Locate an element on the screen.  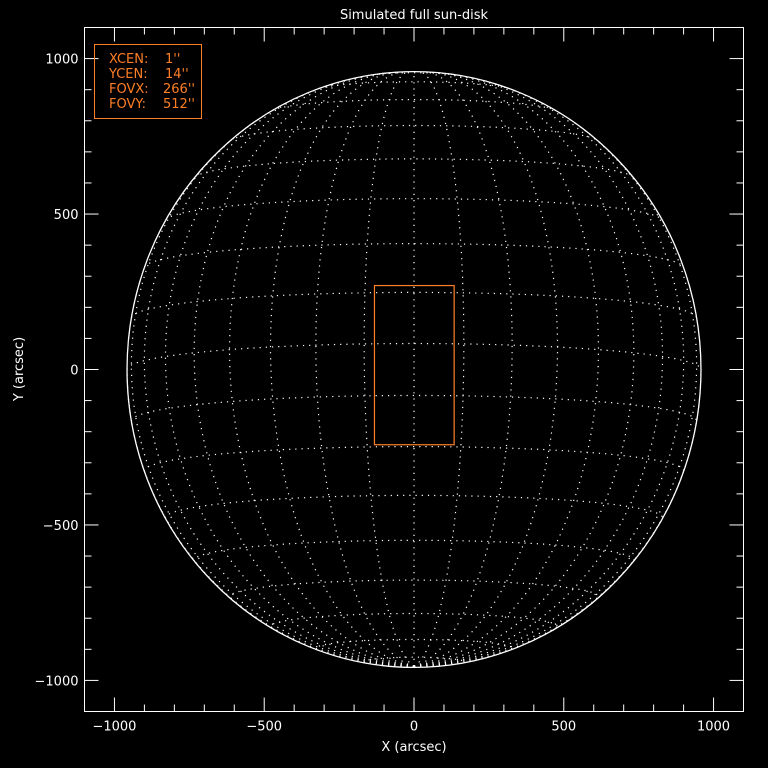
legend-box is located at coordinates (148, 81).